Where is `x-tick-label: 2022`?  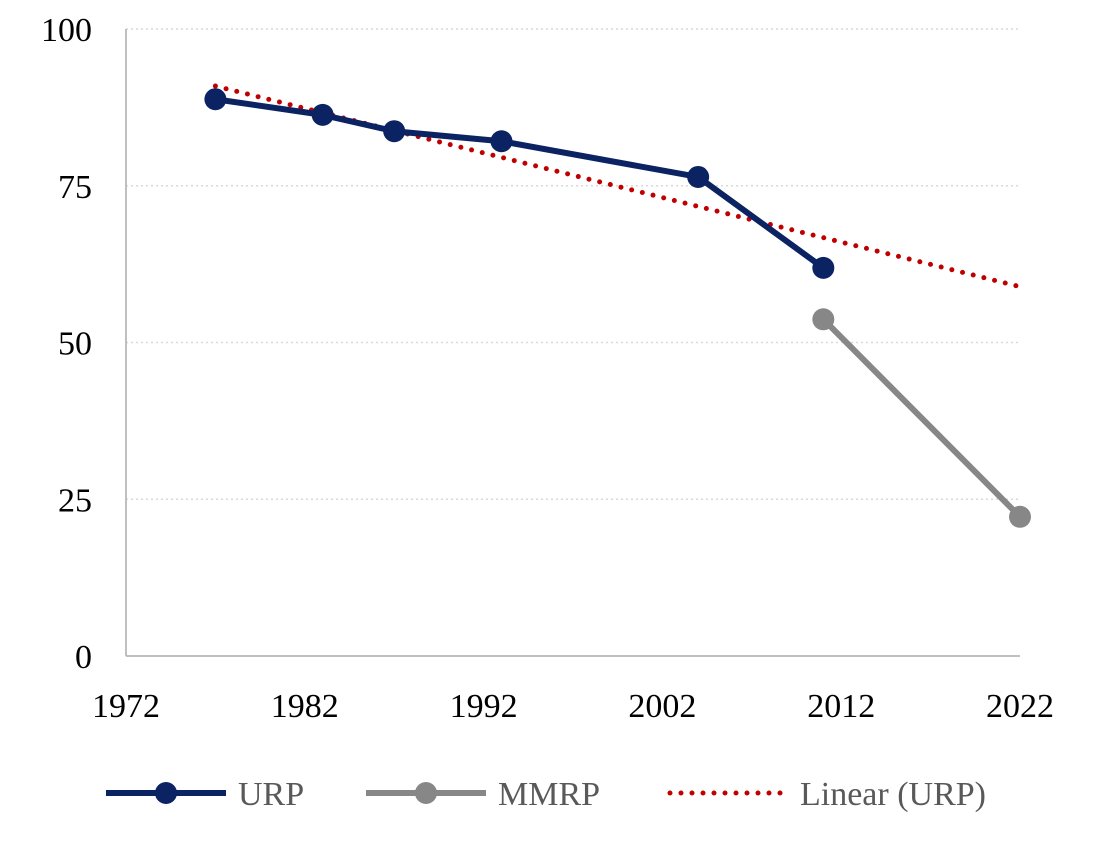
x-tick-label: 2022 is located at coordinates (1020, 706).